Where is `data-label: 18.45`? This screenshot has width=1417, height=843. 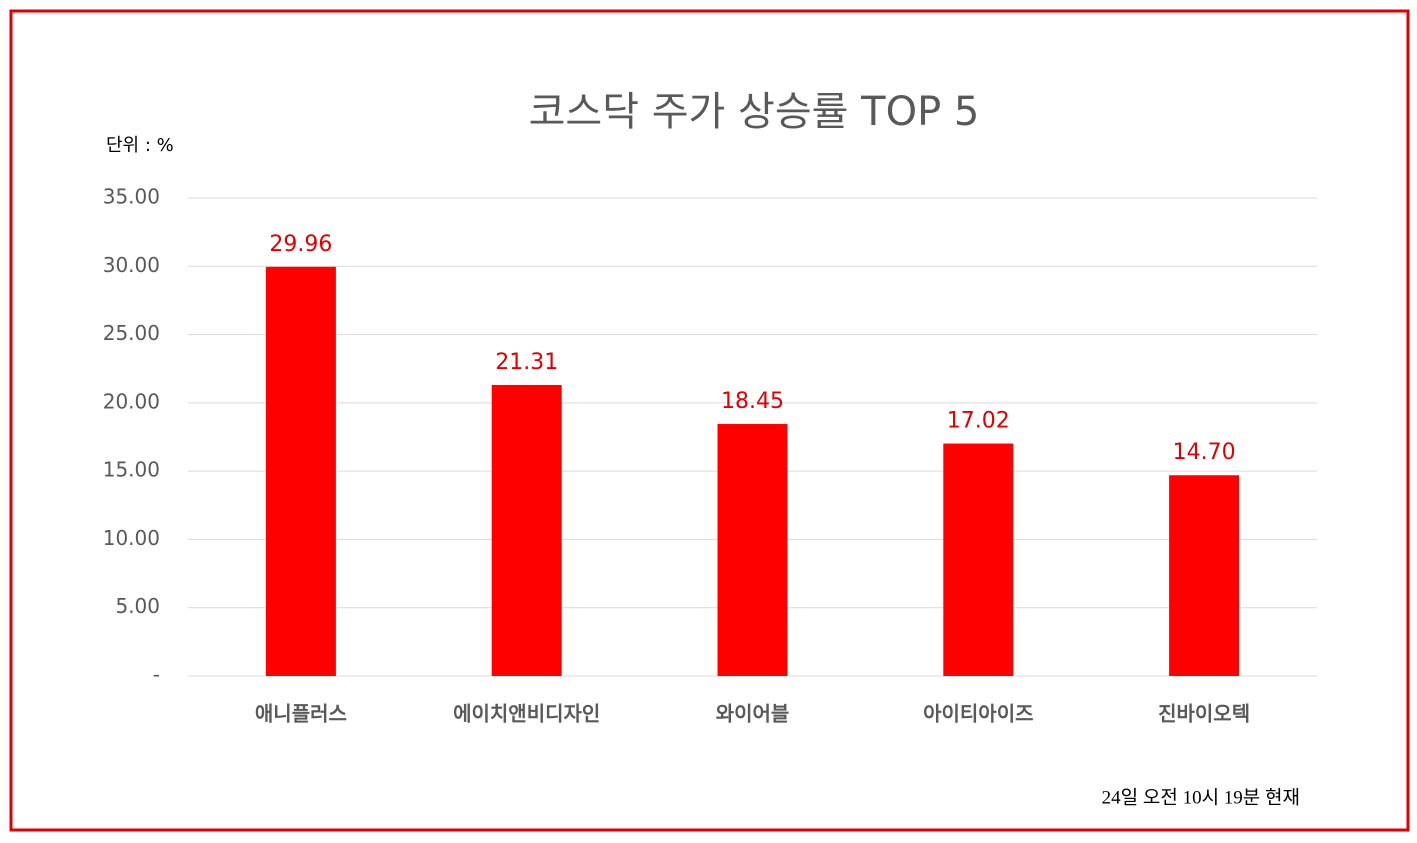
data-label: 18.45 is located at coordinates (752, 401).